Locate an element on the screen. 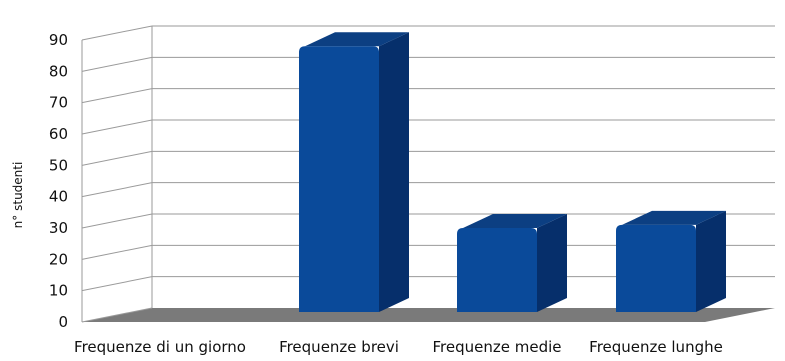 The width and height of the screenshot is (785, 361). y-tick-label: 80 is located at coordinates (58, 71).